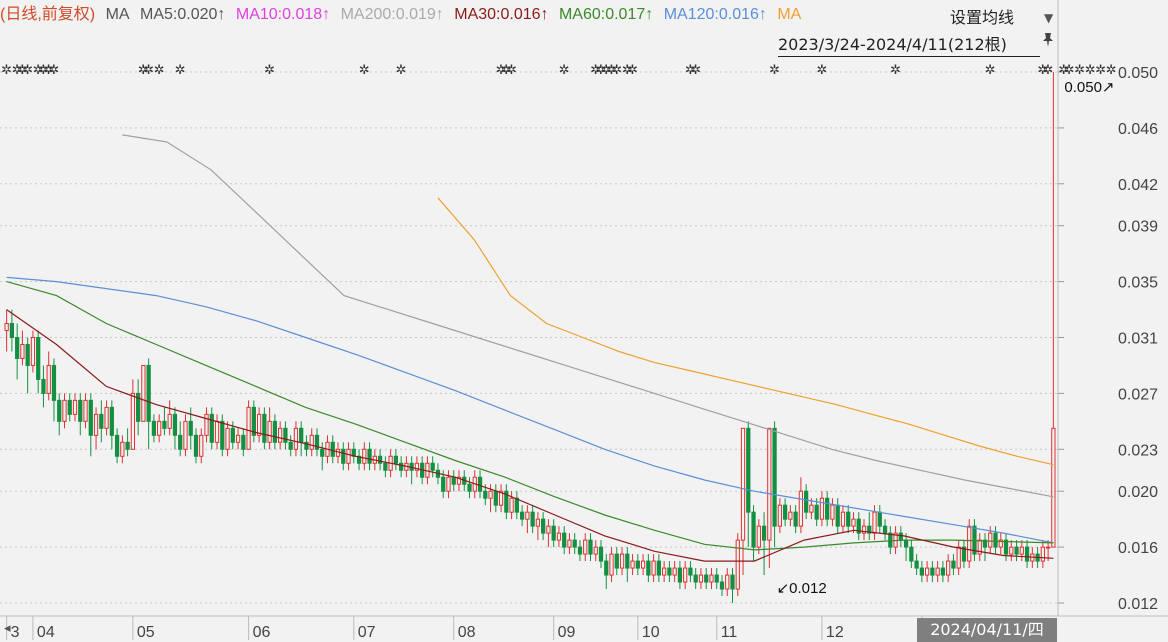 The width and height of the screenshot is (1168, 642). I want to click on ma200-value: MA200:0.019↑, so click(392, 14).